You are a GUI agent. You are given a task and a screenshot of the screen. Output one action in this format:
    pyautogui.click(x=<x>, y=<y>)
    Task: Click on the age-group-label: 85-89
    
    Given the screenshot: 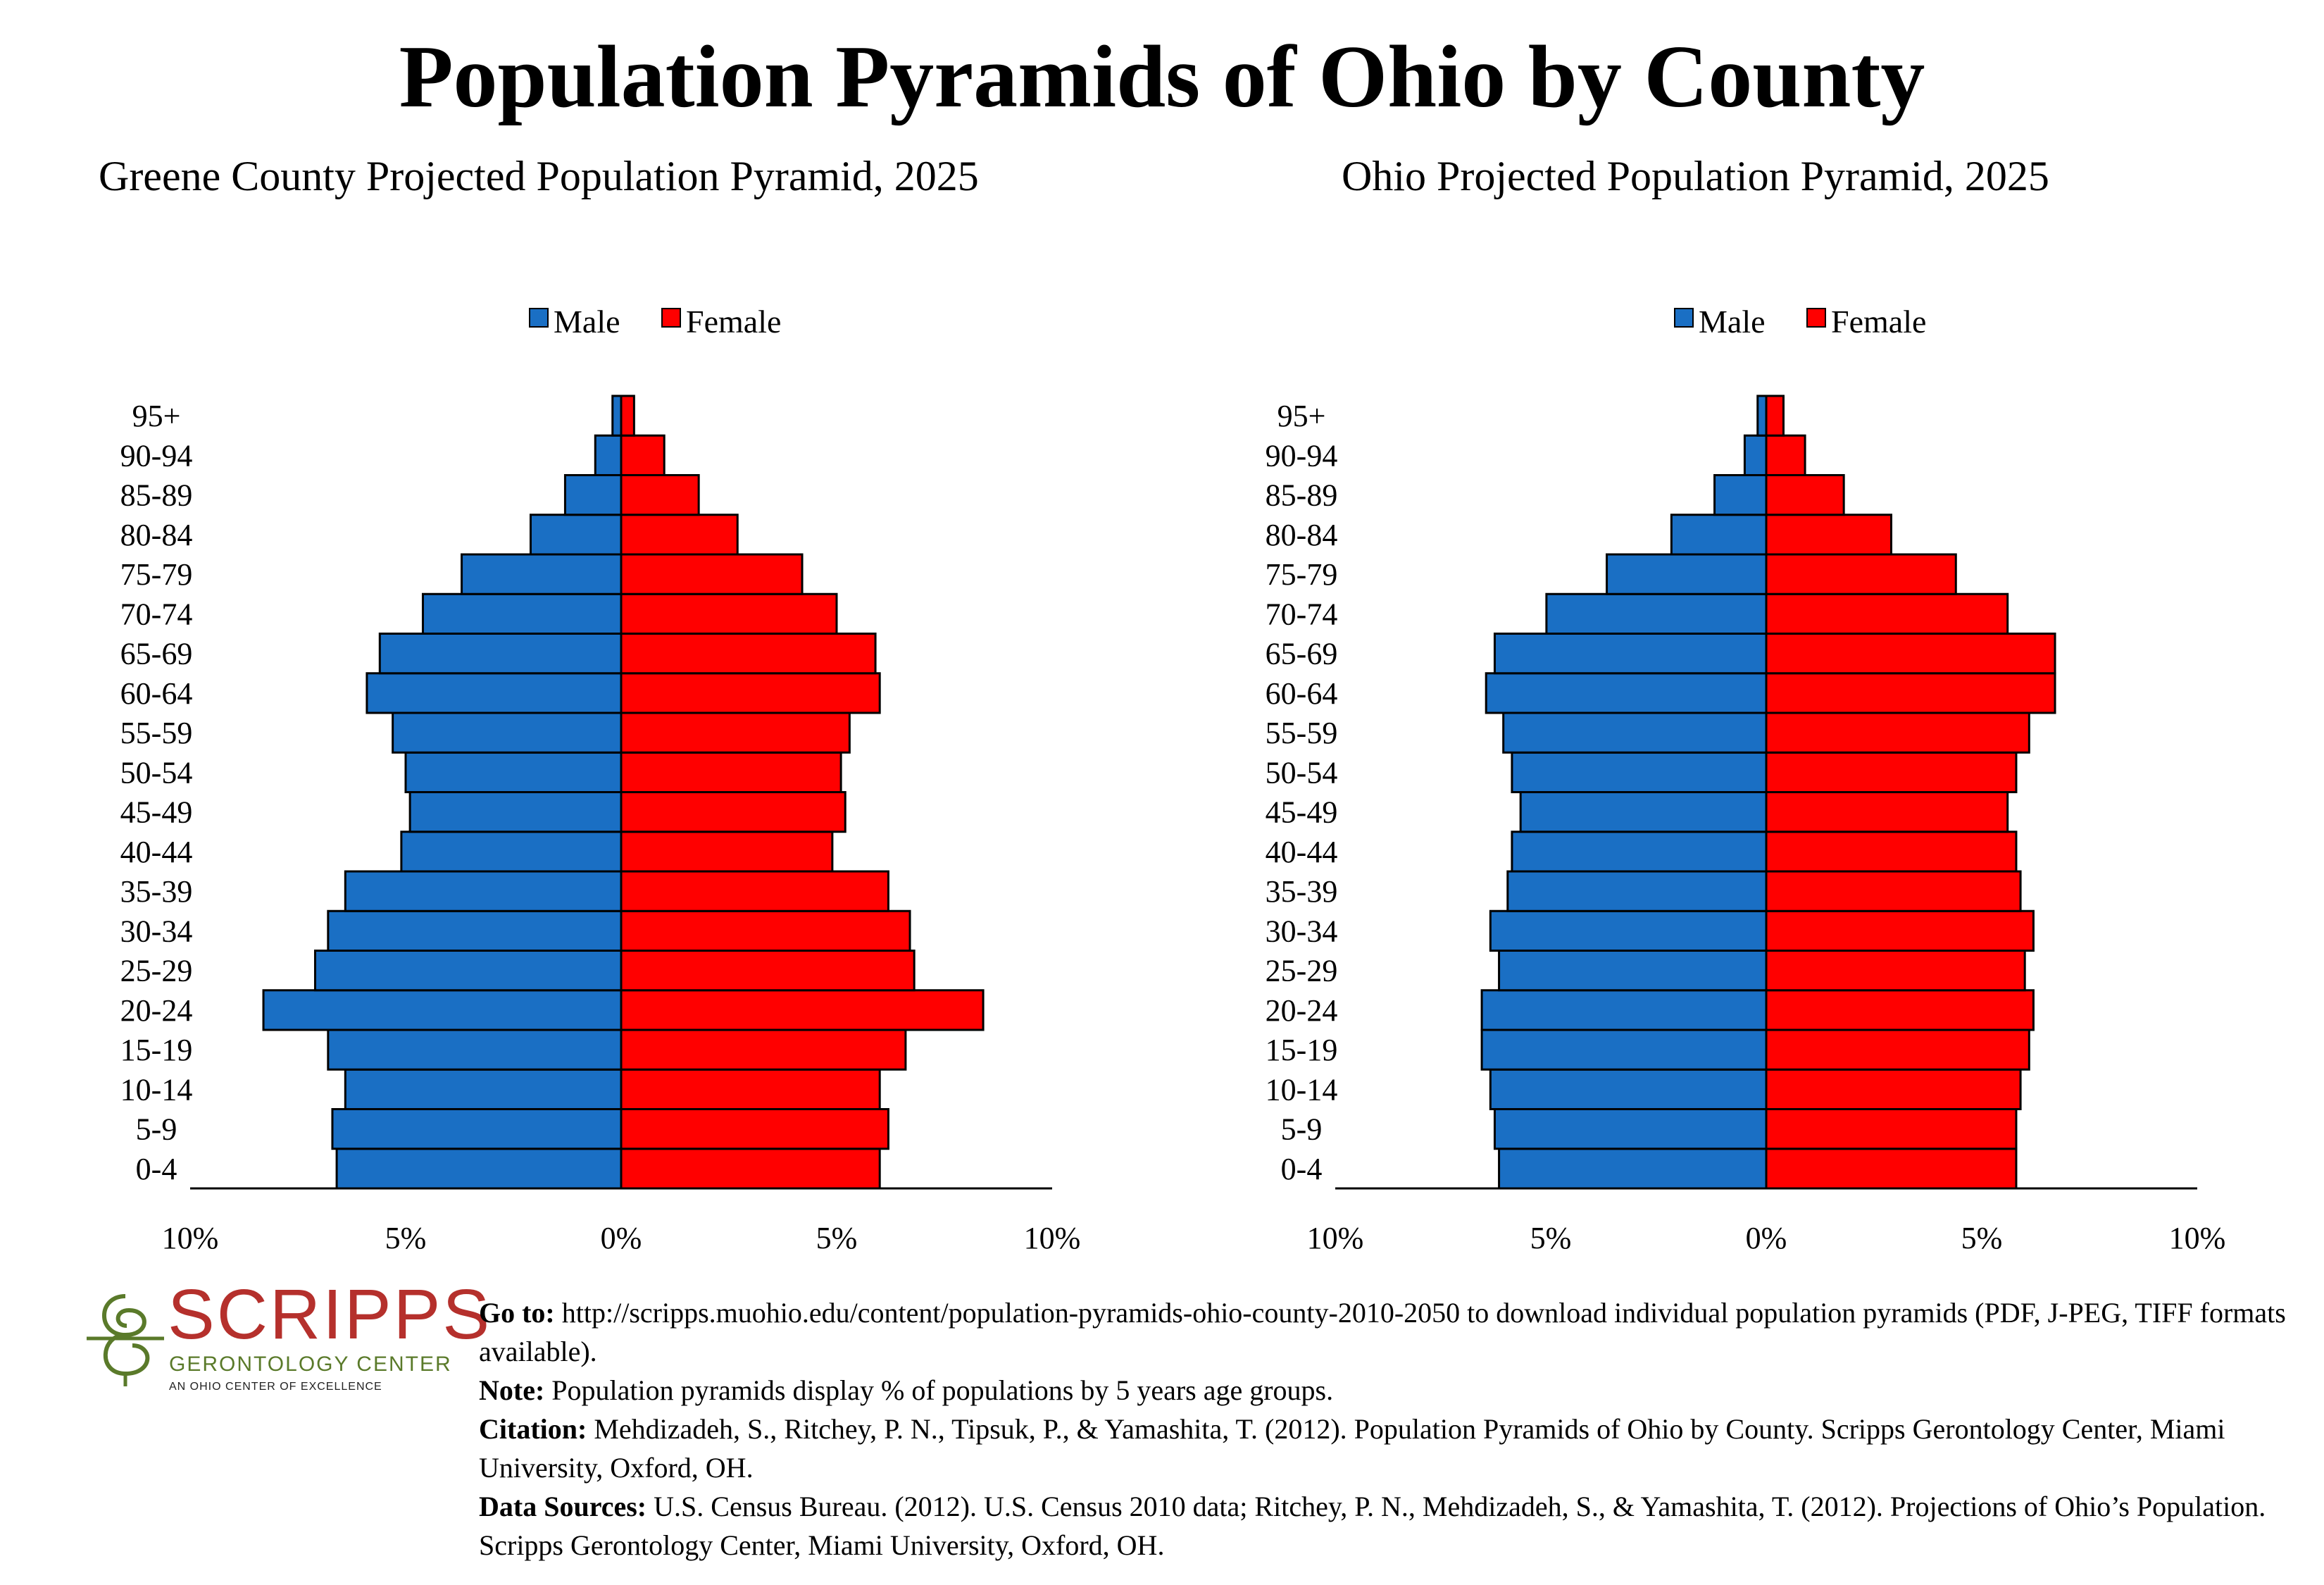 What is the action you would take?
    pyautogui.click(x=1302, y=495)
    